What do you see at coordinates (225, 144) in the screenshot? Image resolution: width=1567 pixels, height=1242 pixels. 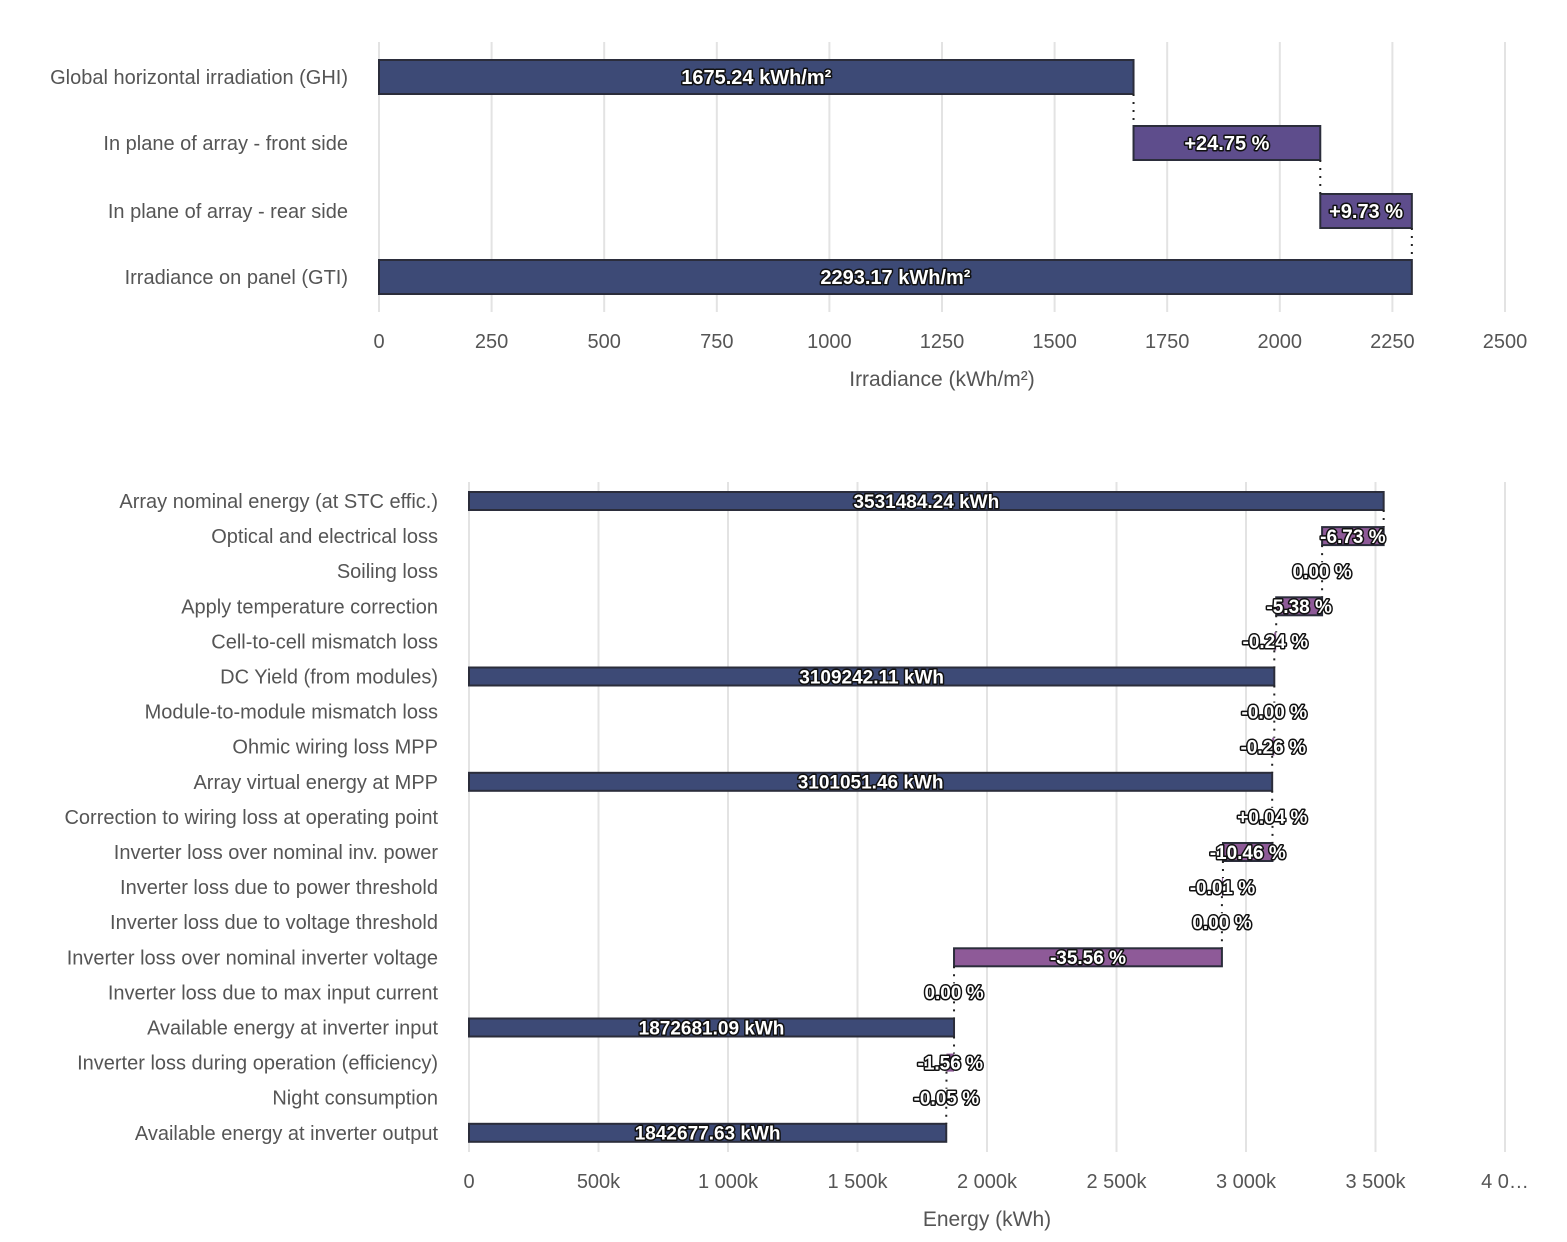 I see `category-label: In plane of array - front side` at bounding box center [225, 144].